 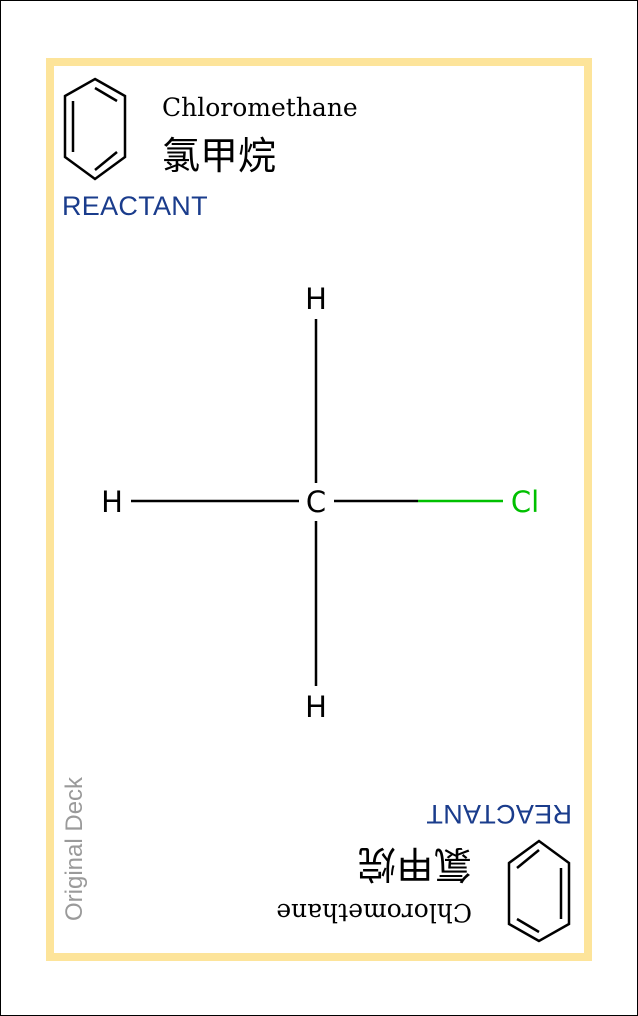 What do you see at coordinates (112, 502) in the screenshot?
I see `atom-h-left: H` at bounding box center [112, 502].